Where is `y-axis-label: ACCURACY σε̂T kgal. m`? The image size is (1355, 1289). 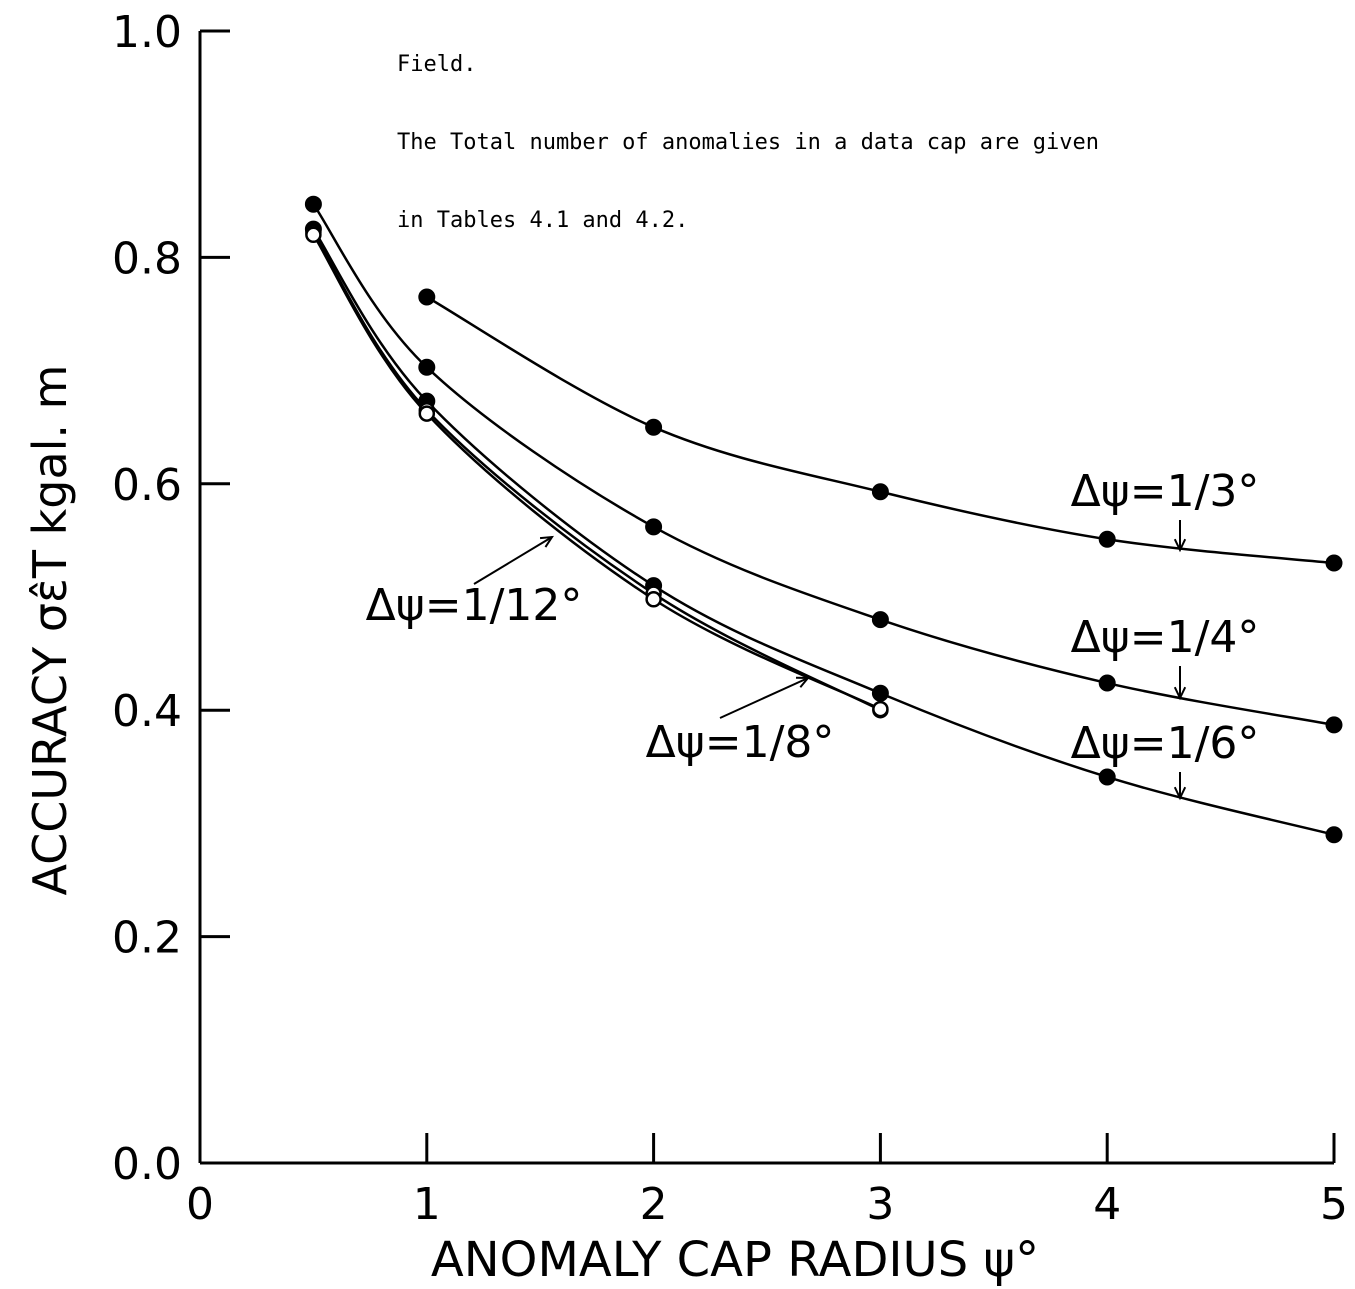 y-axis-label: ACCURACY σε̂T kgal. m is located at coordinates (50, 630).